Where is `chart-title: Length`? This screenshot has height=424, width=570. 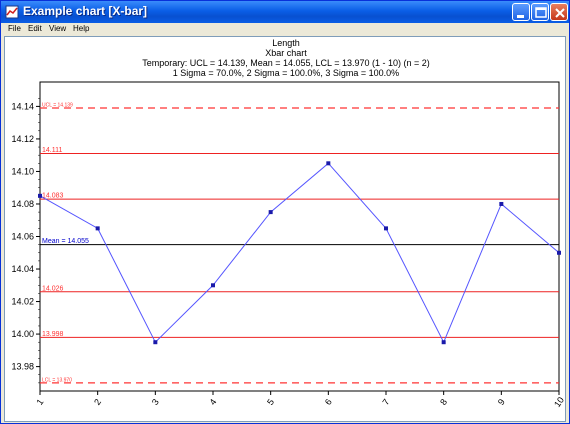
chart-title: Length is located at coordinates (286, 43).